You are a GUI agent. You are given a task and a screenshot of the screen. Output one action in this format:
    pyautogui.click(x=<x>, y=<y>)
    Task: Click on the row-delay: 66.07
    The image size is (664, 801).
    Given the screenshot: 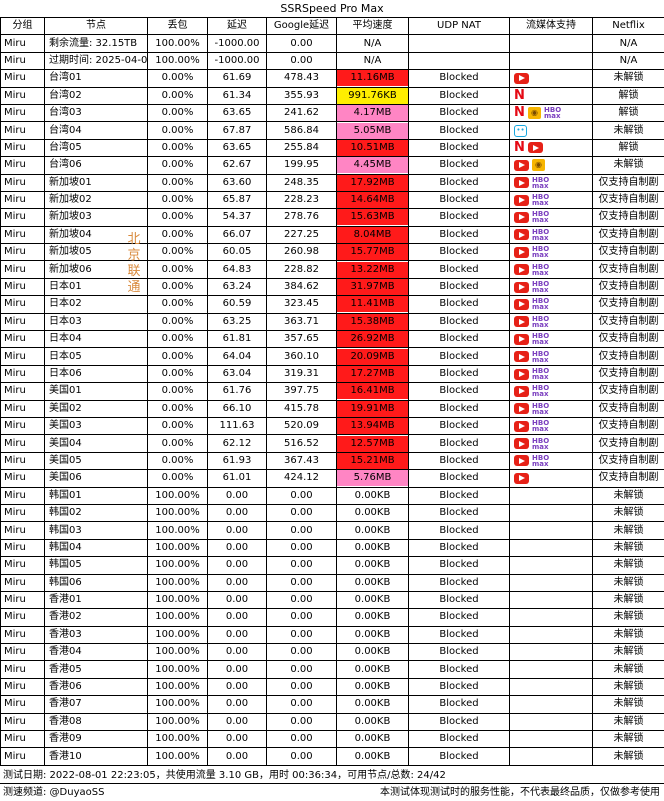 What is the action you would take?
    pyautogui.click(x=237, y=234)
    